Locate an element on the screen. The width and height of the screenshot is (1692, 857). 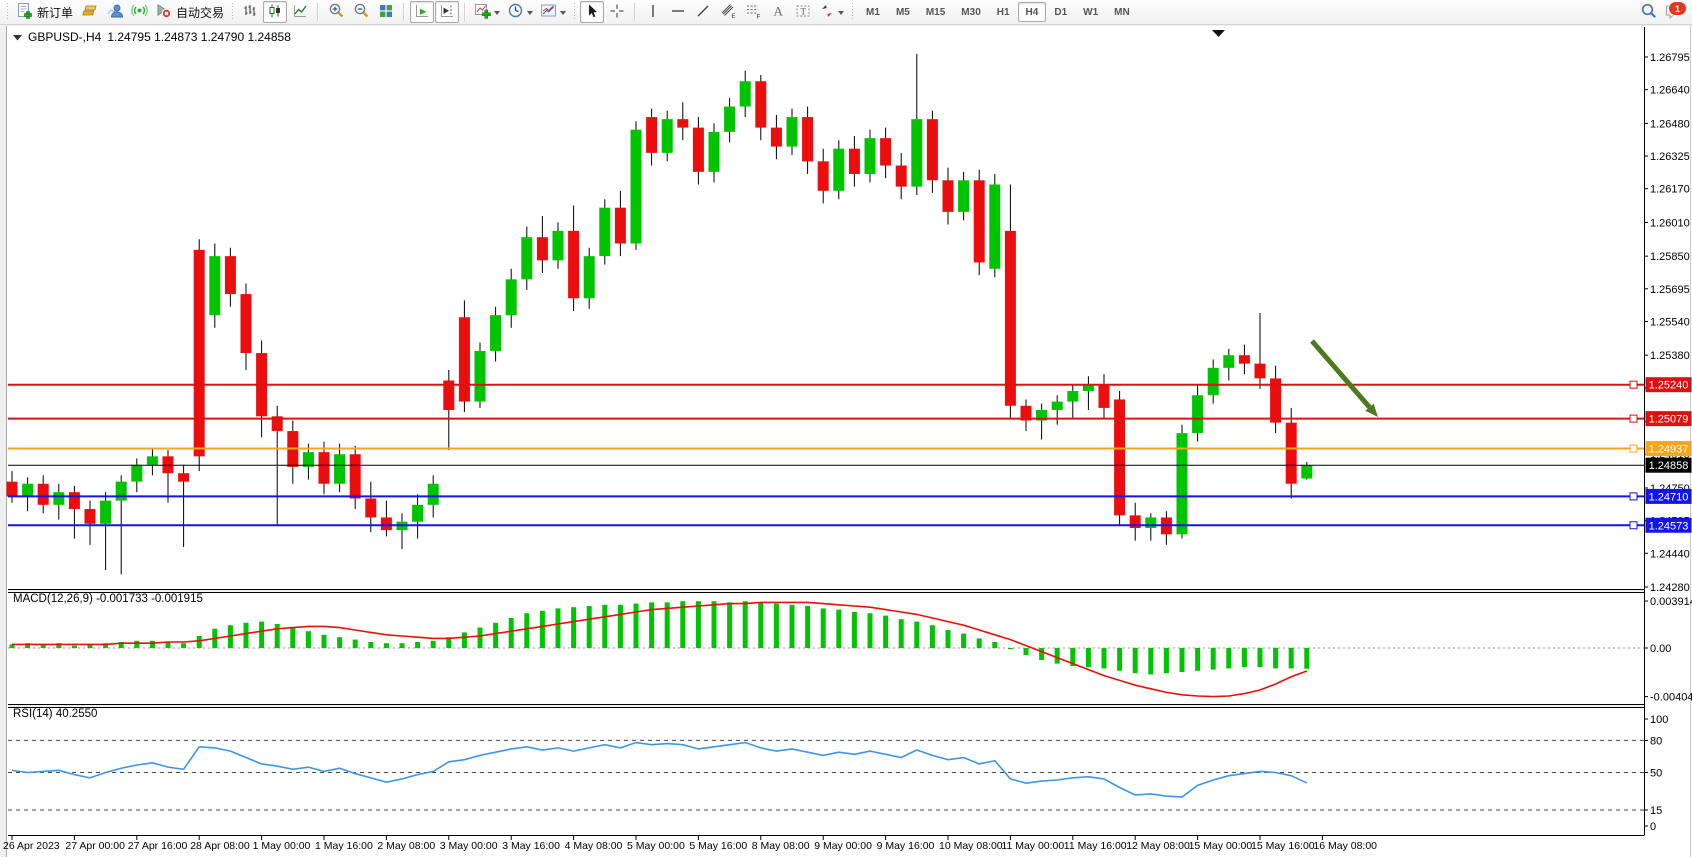
bar-chart-button is located at coordinates (250, 12).